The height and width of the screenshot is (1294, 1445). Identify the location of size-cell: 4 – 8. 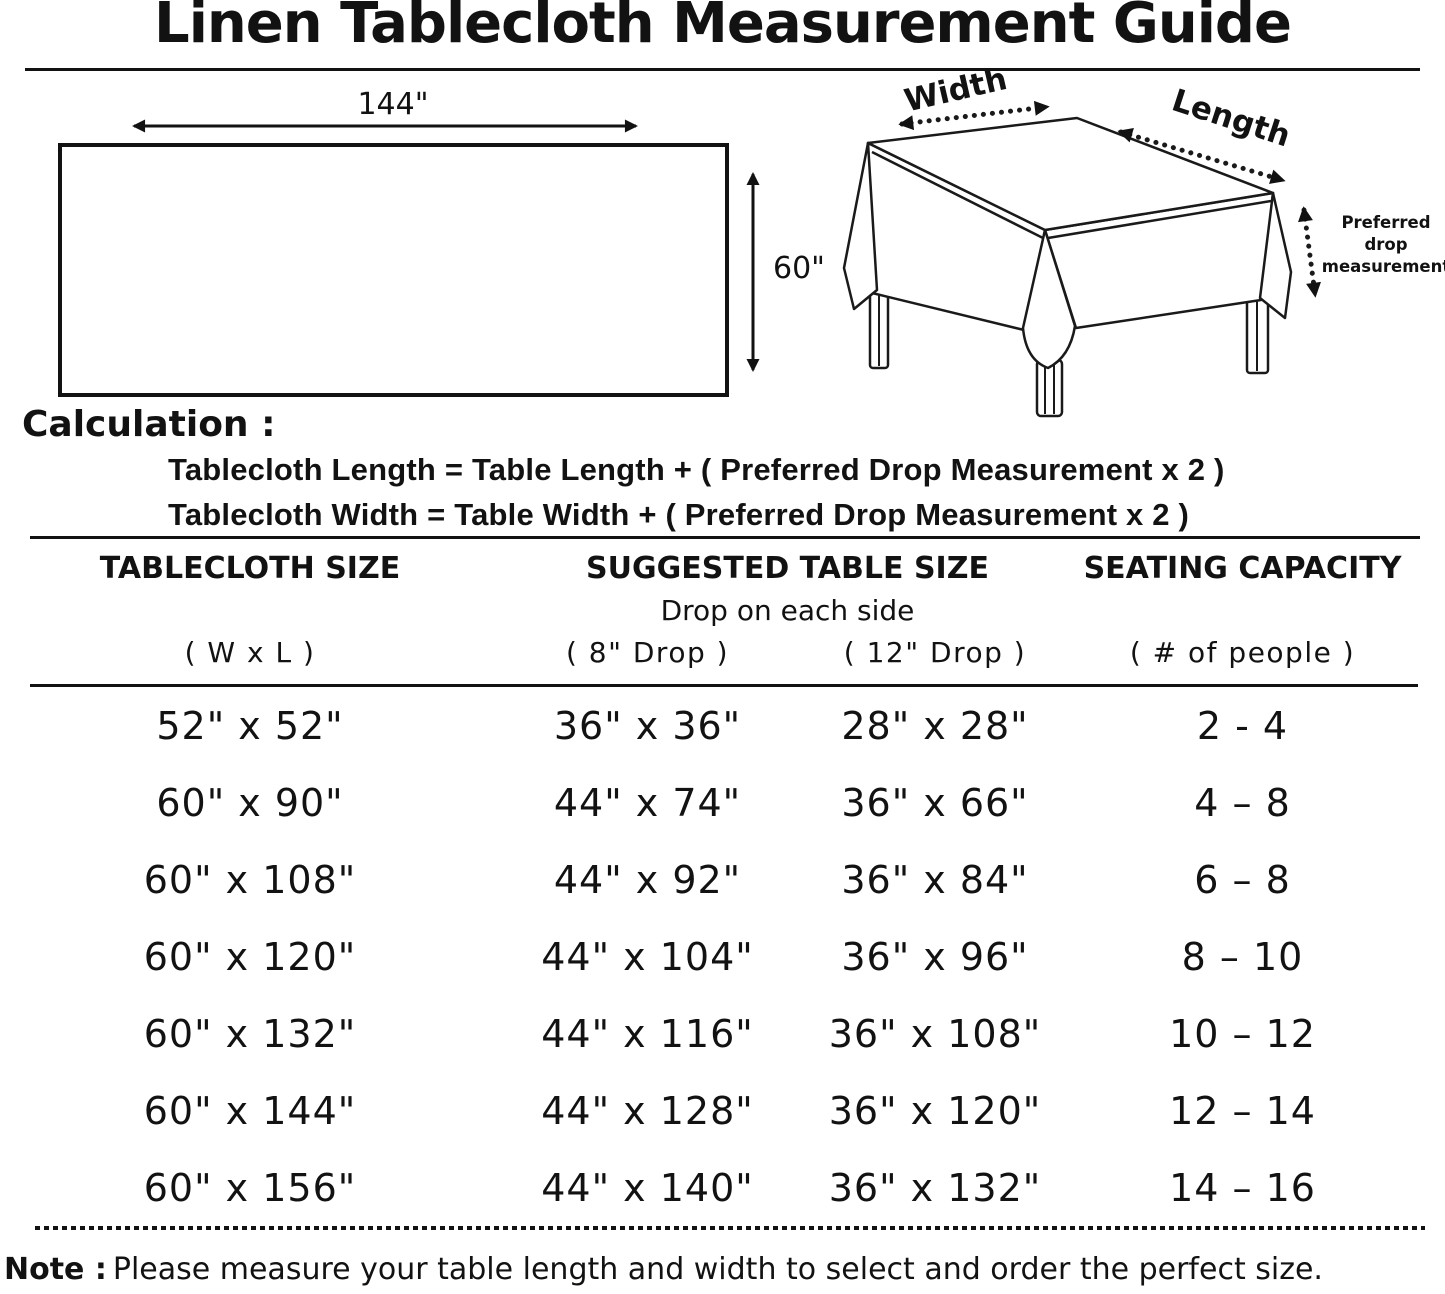
(1242, 802).